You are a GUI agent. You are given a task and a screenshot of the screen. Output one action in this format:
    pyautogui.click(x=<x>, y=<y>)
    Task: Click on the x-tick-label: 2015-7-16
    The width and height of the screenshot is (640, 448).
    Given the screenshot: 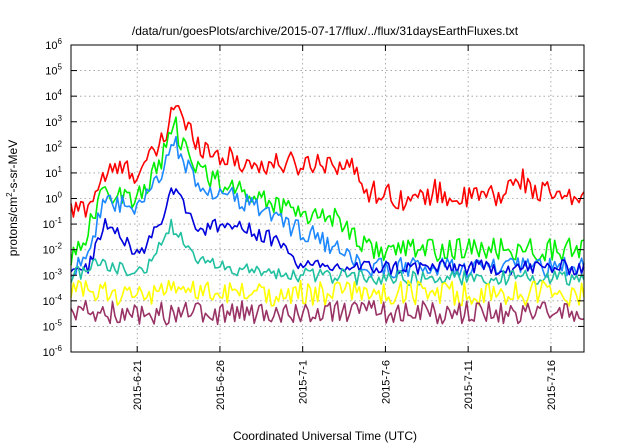 What is the action you would take?
    pyautogui.click(x=552, y=385)
    